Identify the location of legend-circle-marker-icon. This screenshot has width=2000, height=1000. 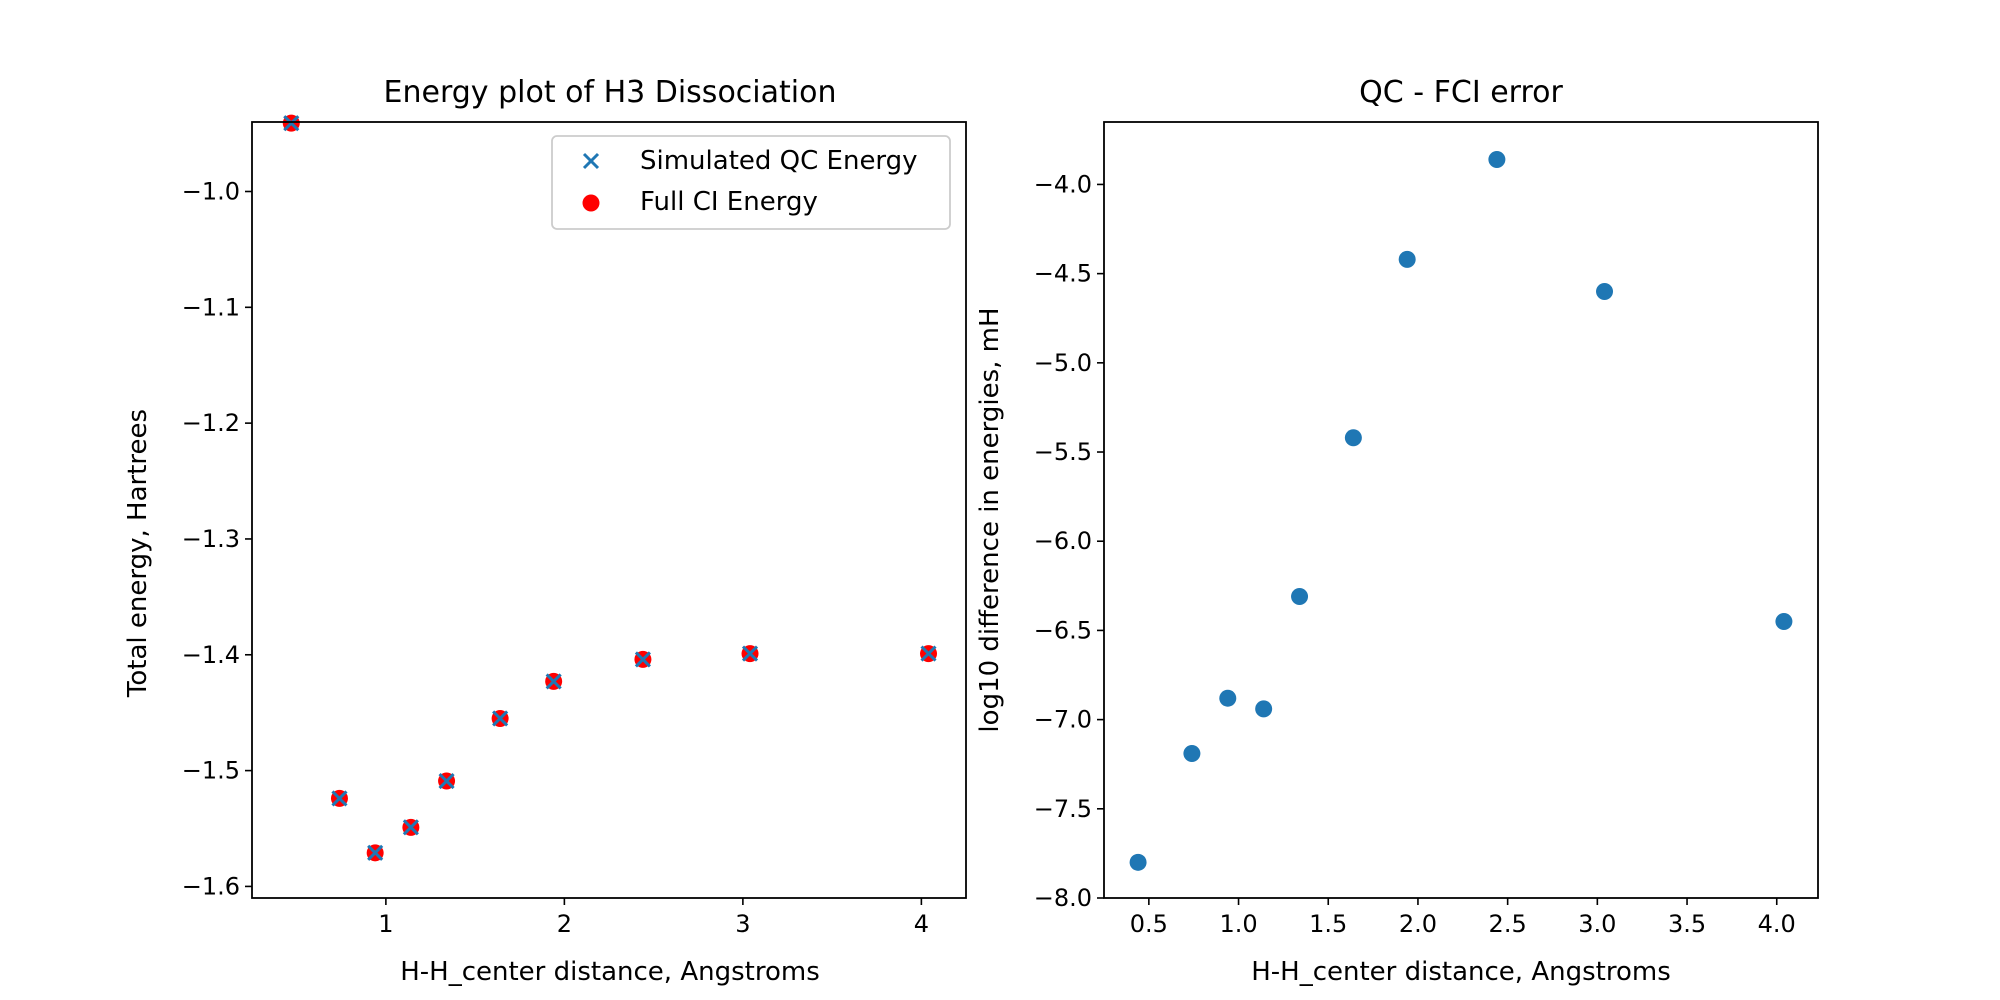
(591, 203).